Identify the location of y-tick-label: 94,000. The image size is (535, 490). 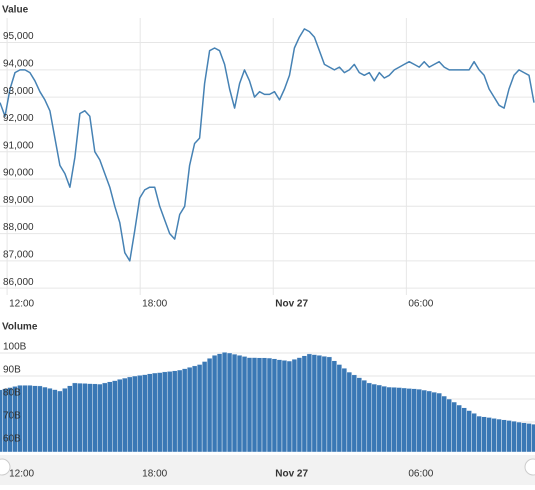
(18, 63).